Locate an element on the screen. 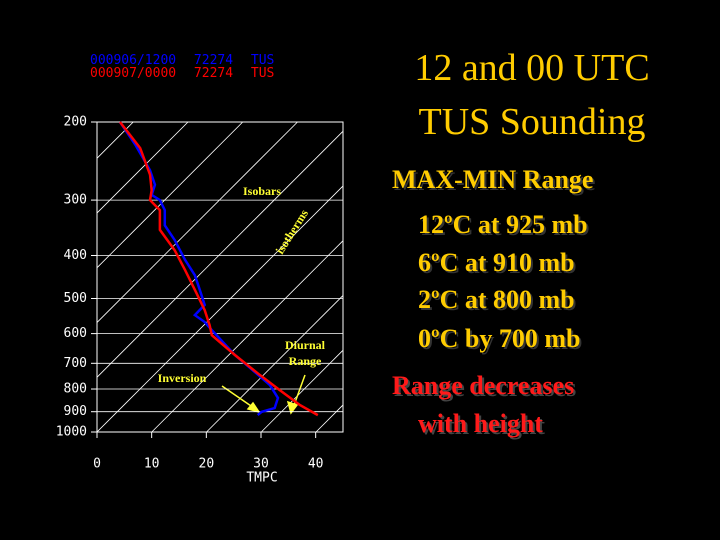  heading: MAX-MIN Range is located at coordinates (493, 179).